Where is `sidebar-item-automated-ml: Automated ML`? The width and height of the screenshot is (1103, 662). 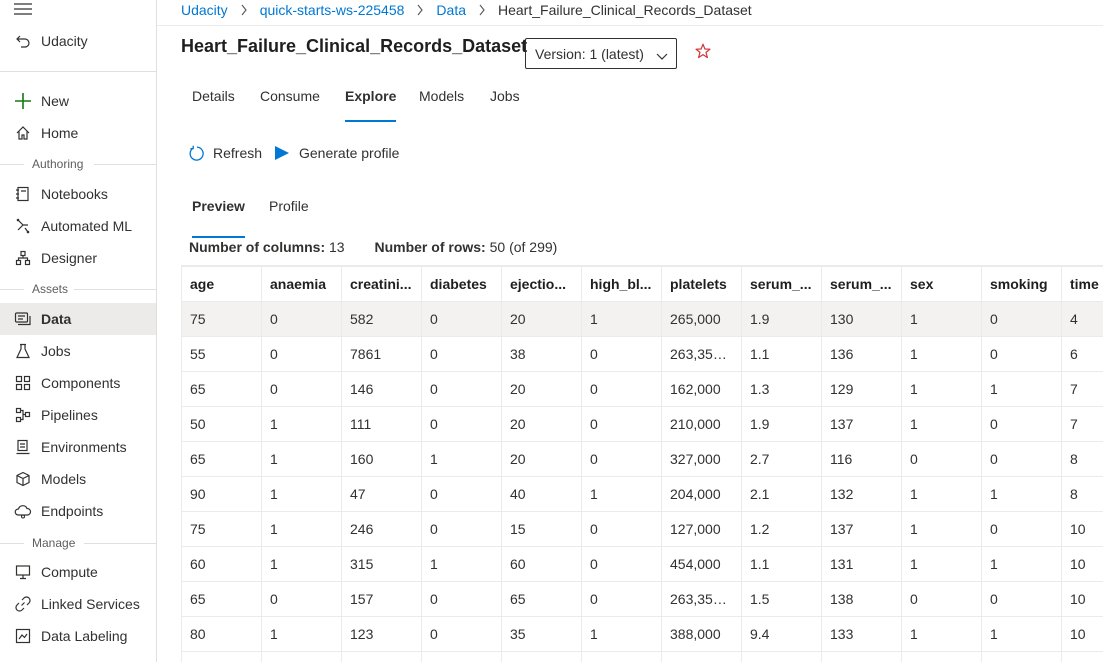
sidebar-item-automated-ml: Automated ML is located at coordinates (78, 226).